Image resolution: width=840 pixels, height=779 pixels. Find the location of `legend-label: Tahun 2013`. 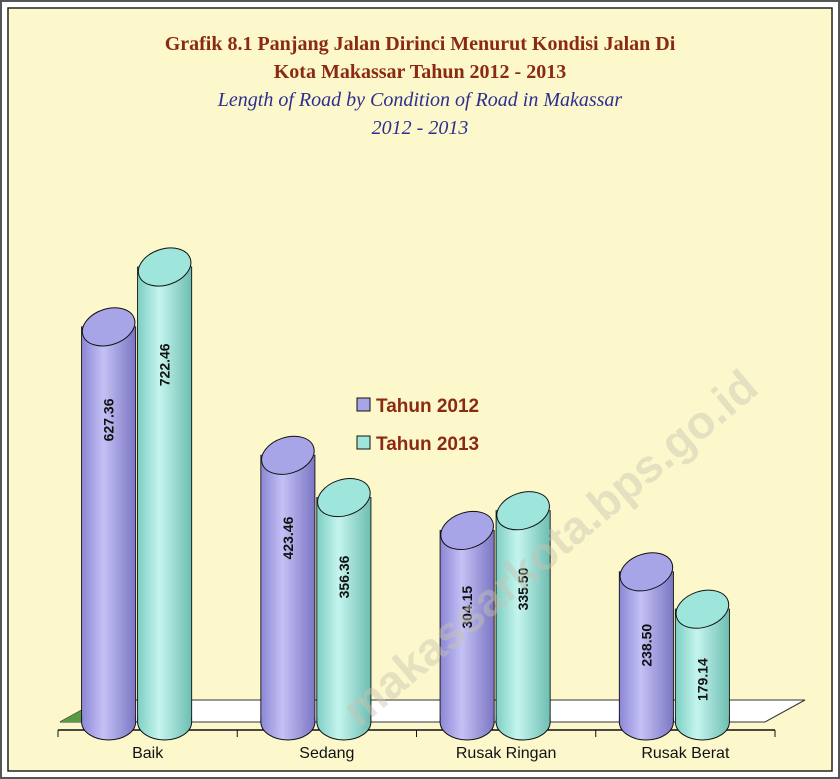

legend-label: Tahun 2013 is located at coordinates (427, 444).